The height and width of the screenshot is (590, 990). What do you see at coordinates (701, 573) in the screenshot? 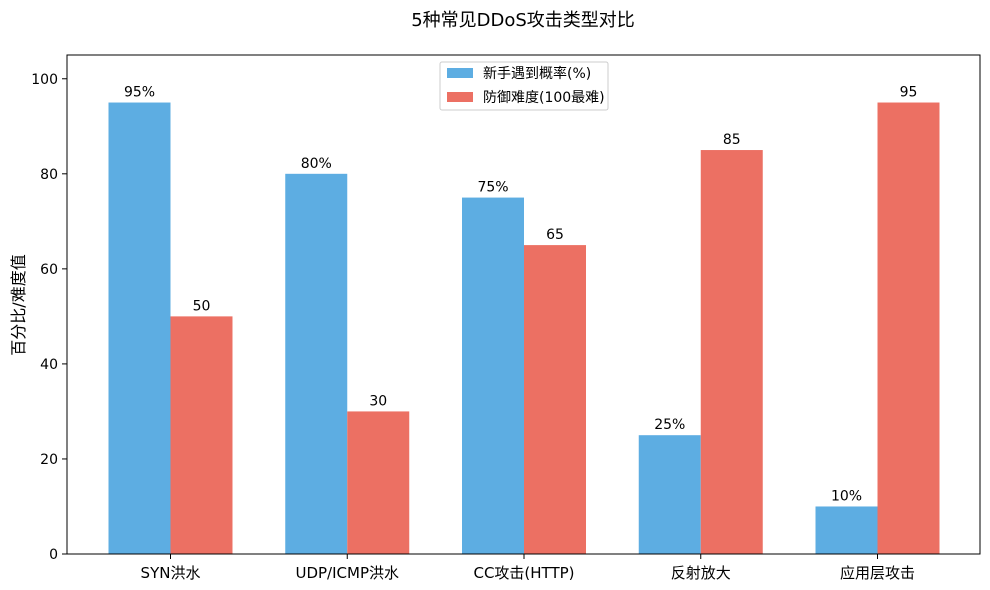
I see `x-tick-label: 反射放大` at bounding box center [701, 573].